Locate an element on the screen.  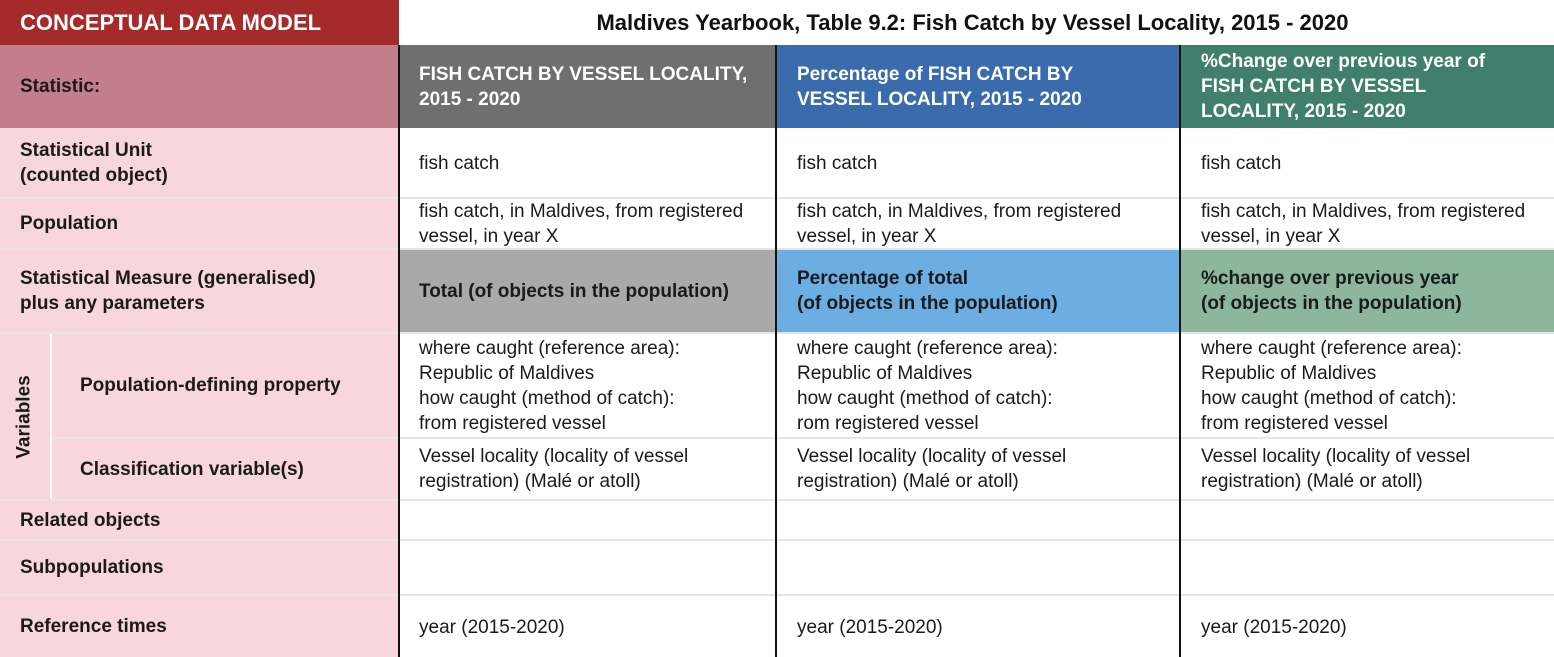
row-label-statistical-unit: Statistical Unit (counted object) is located at coordinates (199, 163).